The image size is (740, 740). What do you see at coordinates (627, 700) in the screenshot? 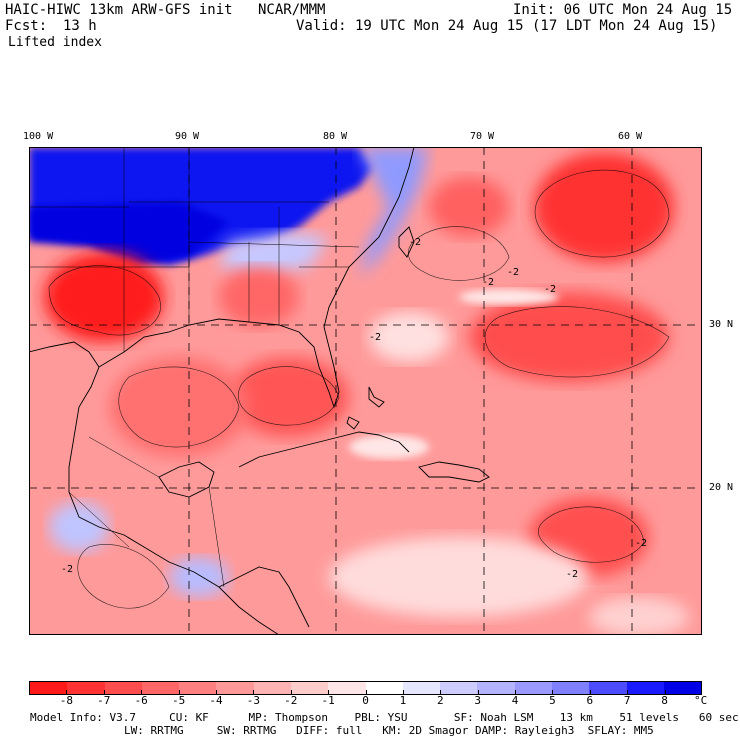
I see `color-scale-tick-label: 7` at bounding box center [627, 700].